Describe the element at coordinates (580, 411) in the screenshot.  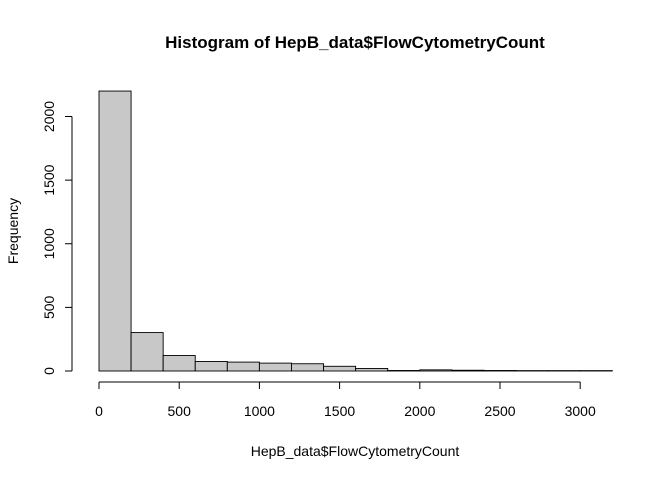
I see `x-tick-label-6: 3000` at that location.